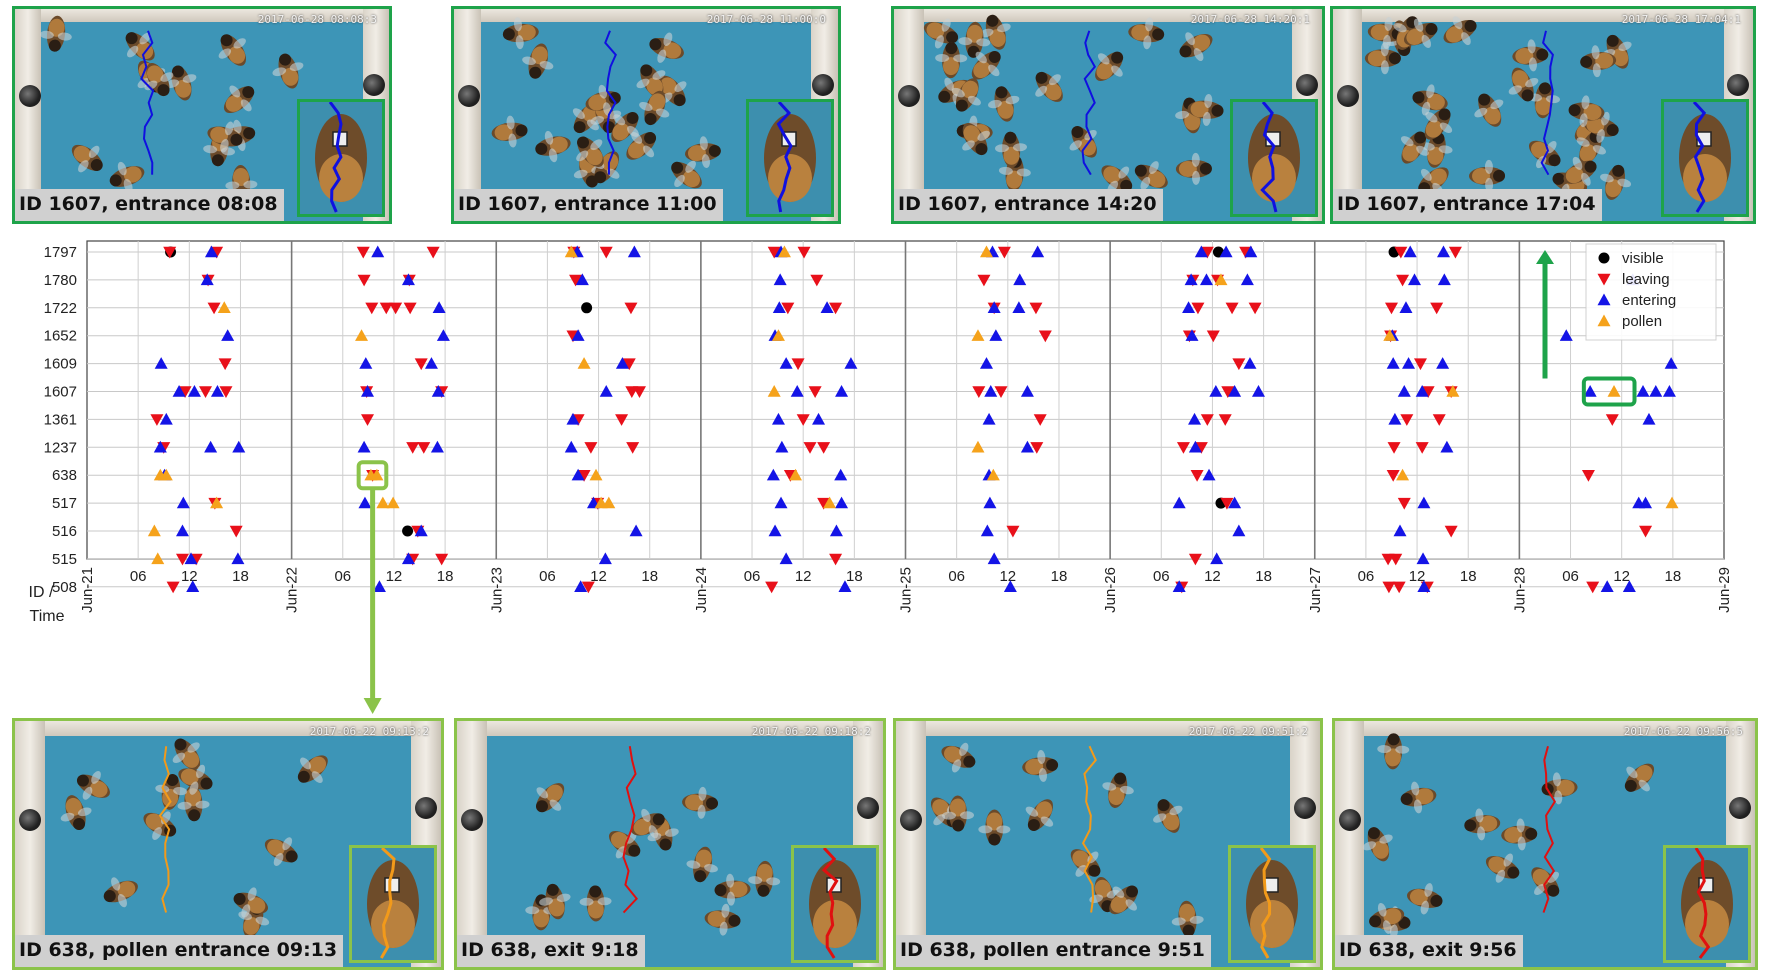 The height and width of the screenshot is (978, 1772). I want to click on legend-marker-leaving, so click(1604, 279).